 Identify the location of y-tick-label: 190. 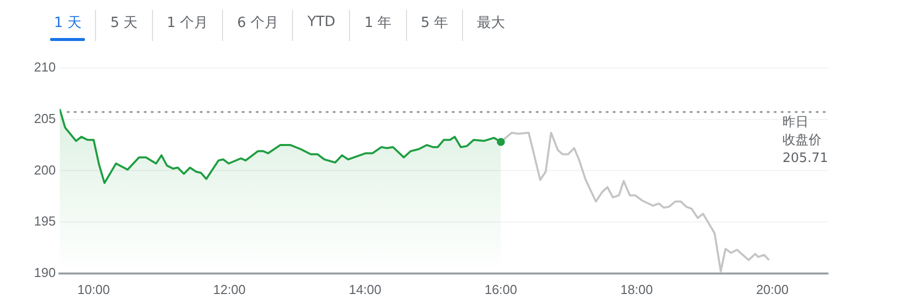
(45, 272).